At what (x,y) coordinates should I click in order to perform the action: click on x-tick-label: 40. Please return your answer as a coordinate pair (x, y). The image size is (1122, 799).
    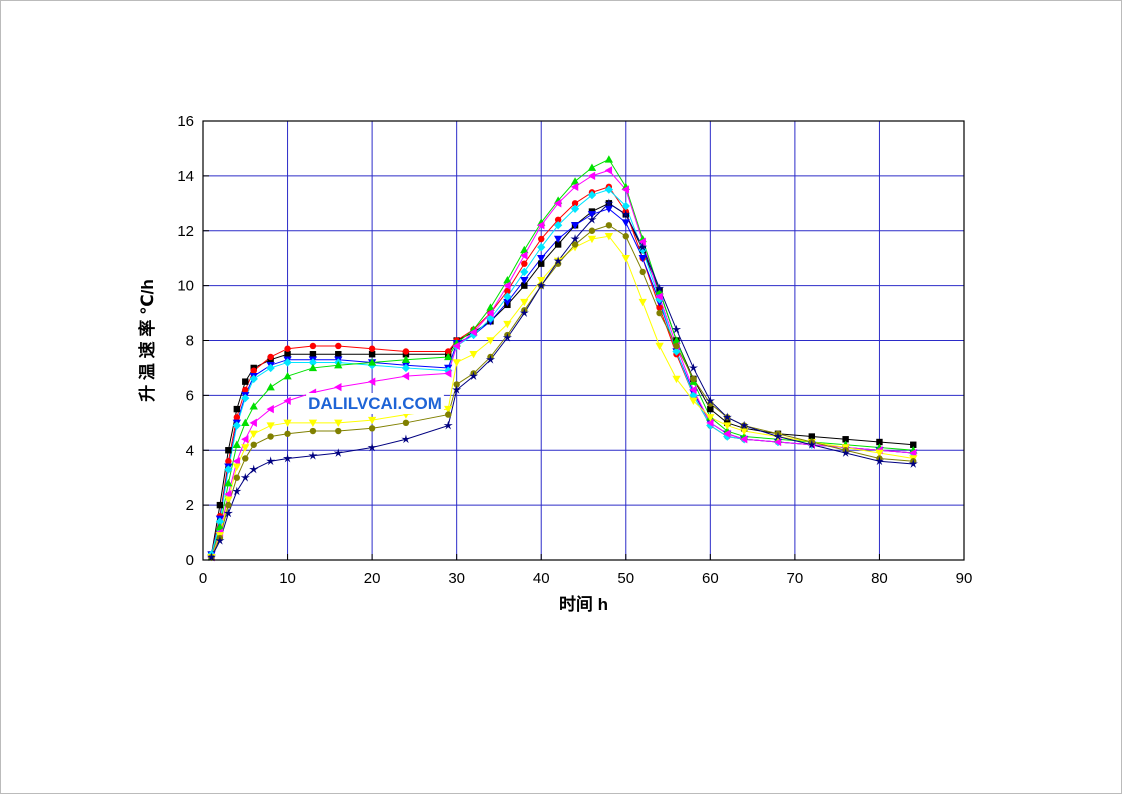
    Looking at the image, I should click on (541, 578).